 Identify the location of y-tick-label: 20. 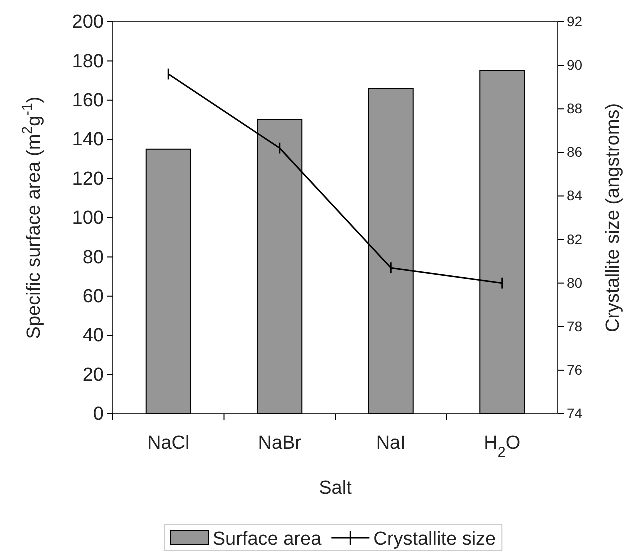
(93, 375).